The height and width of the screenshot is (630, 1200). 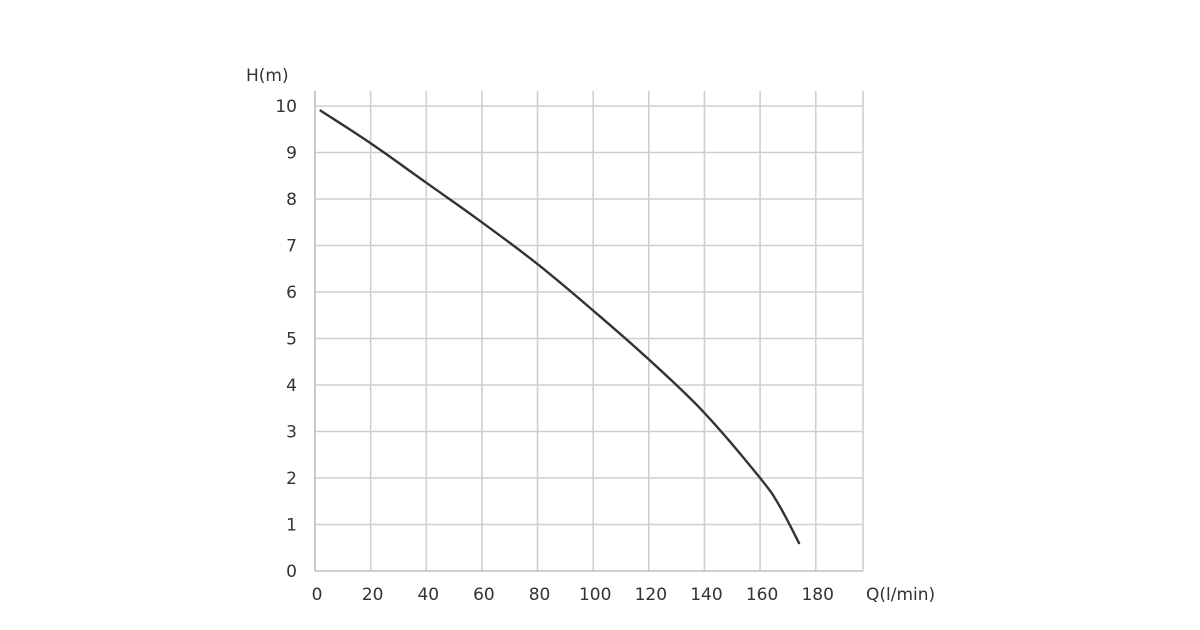 What do you see at coordinates (291, 479) in the screenshot?
I see `y-tick-label: 2` at bounding box center [291, 479].